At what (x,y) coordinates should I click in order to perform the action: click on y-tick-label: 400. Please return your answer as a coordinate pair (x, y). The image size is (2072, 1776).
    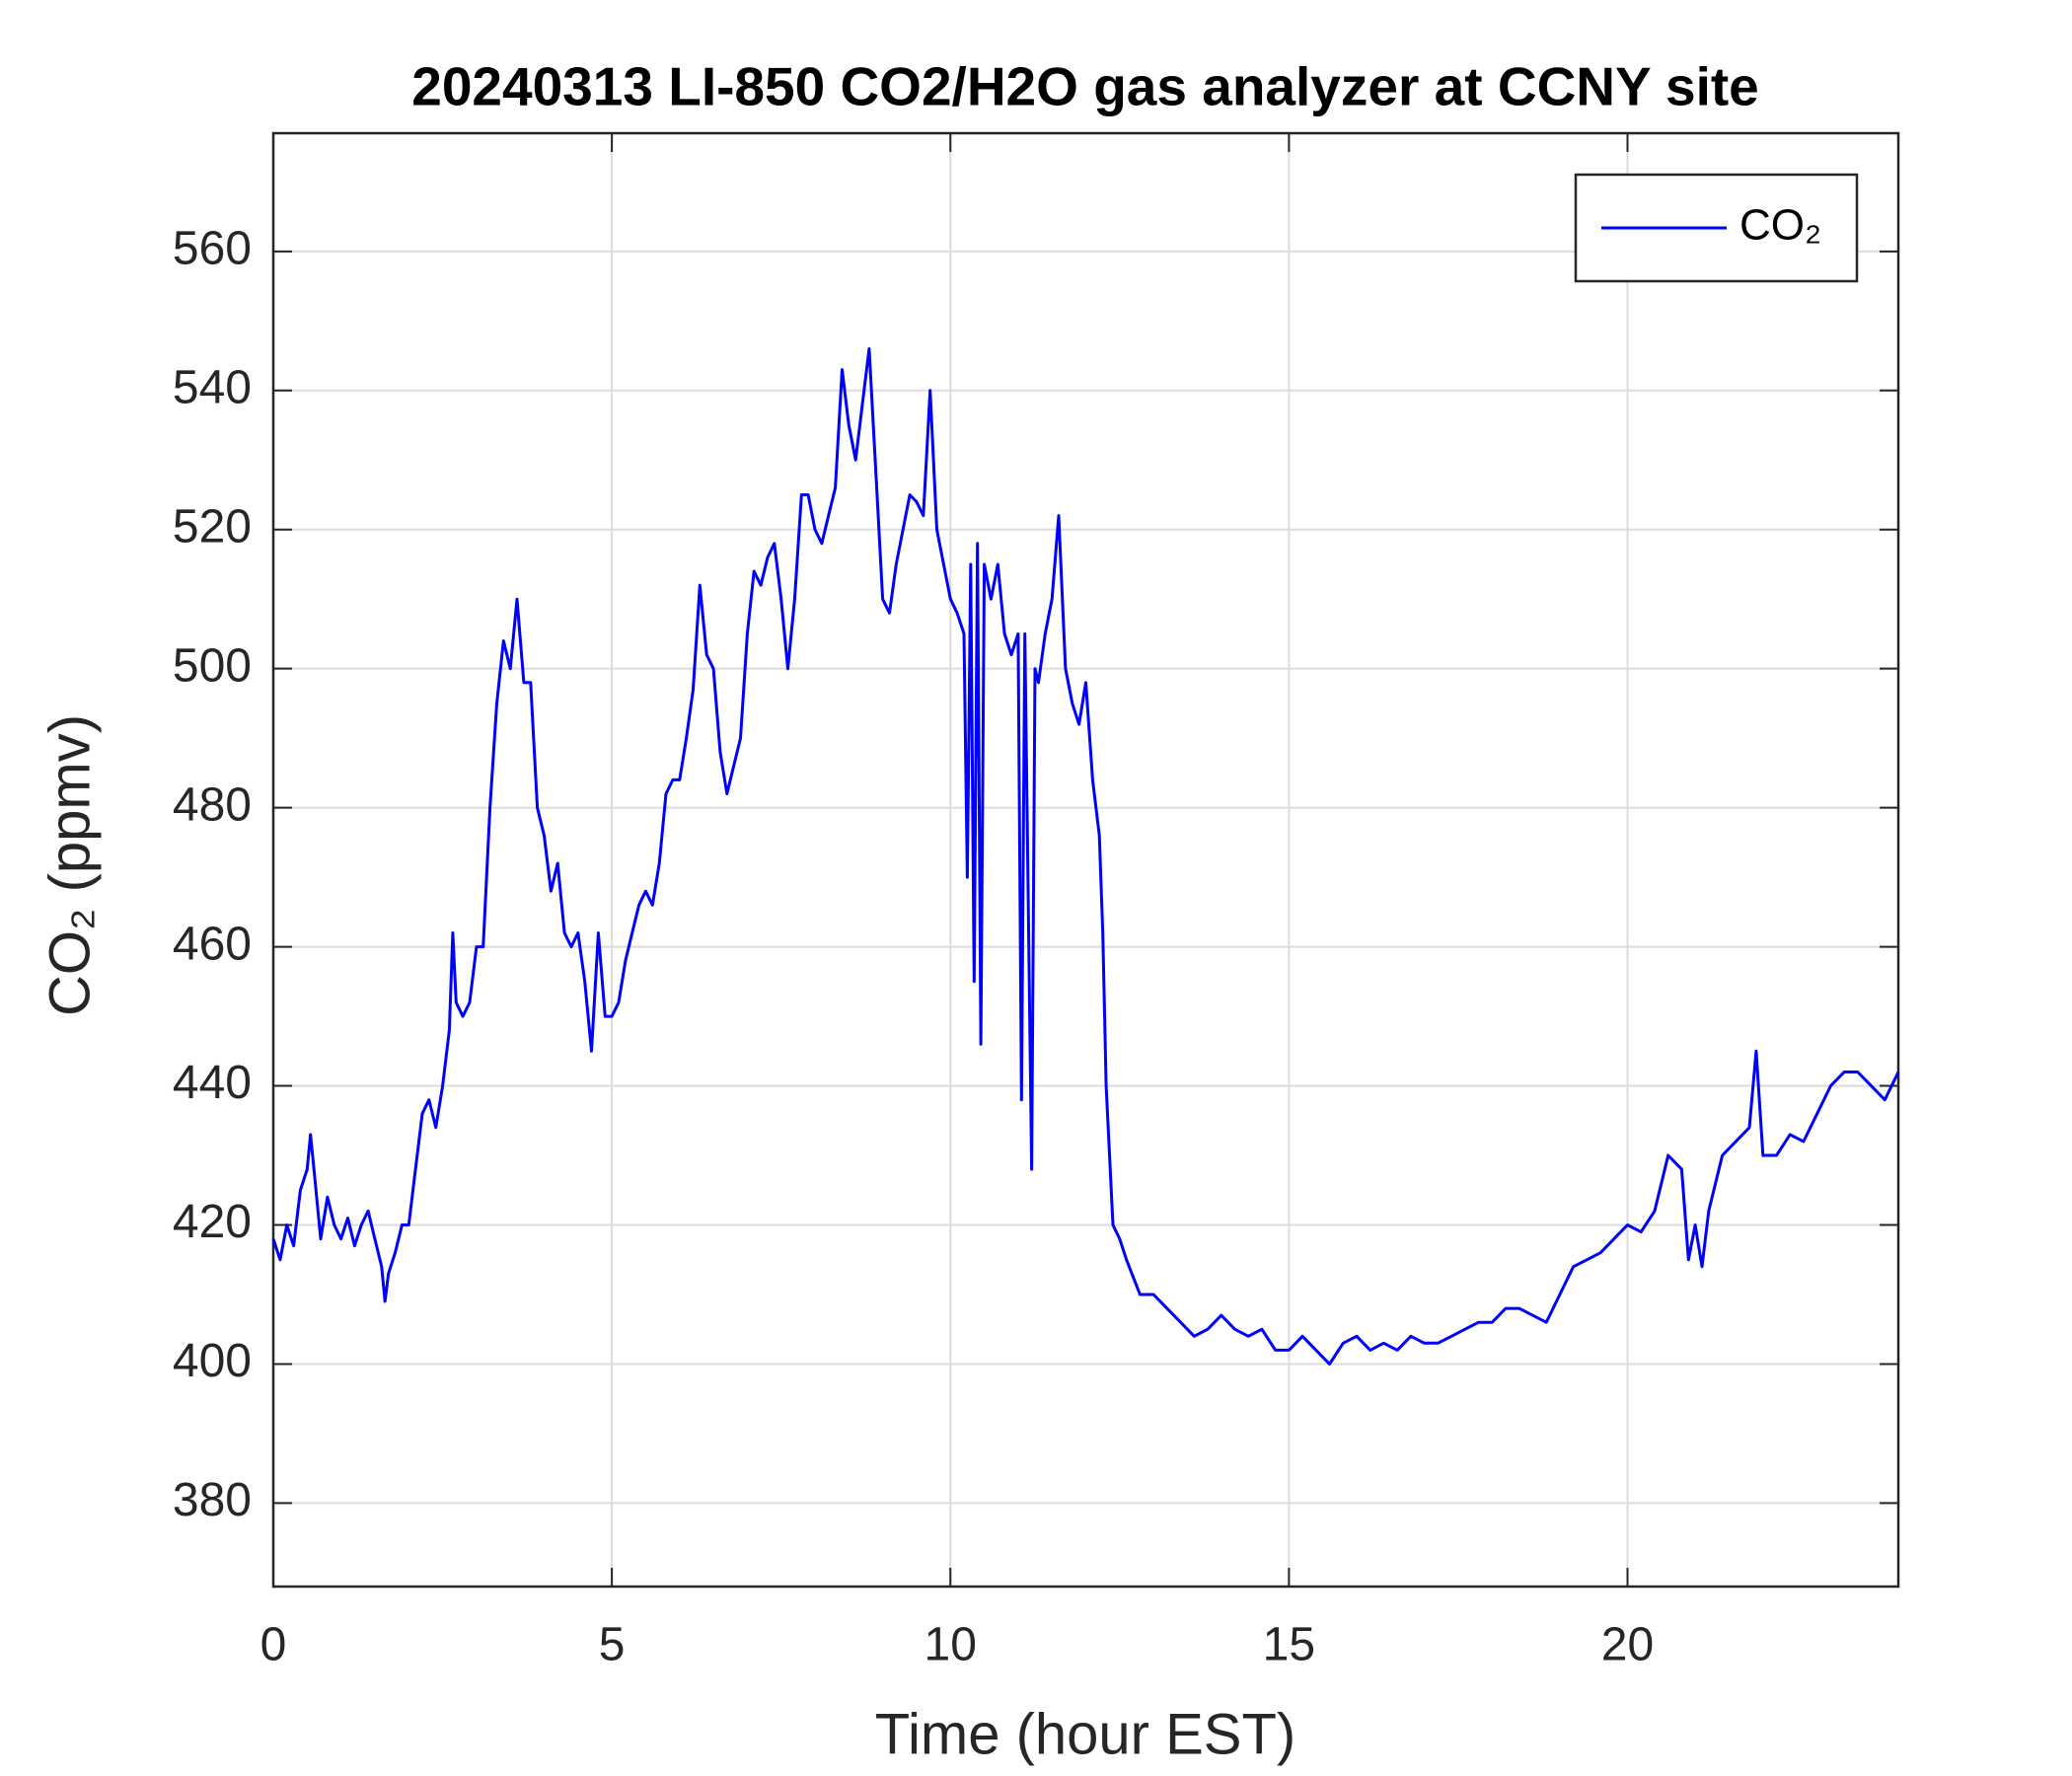
    Looking at the image, I should click on (213, 1361).